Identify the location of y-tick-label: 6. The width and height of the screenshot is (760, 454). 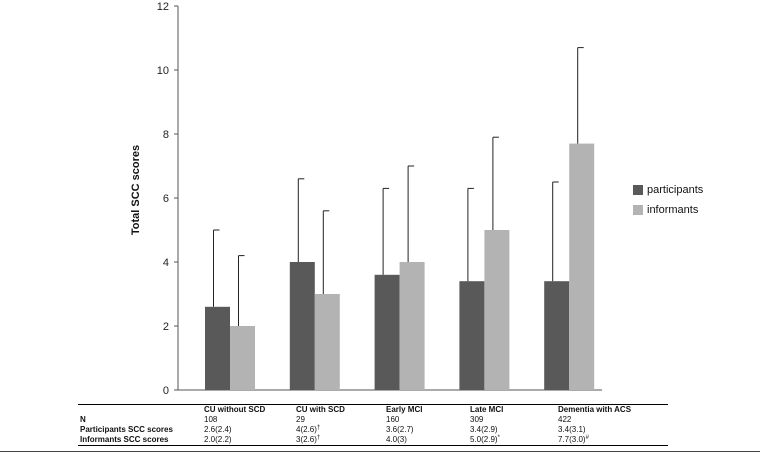
(166, 199).